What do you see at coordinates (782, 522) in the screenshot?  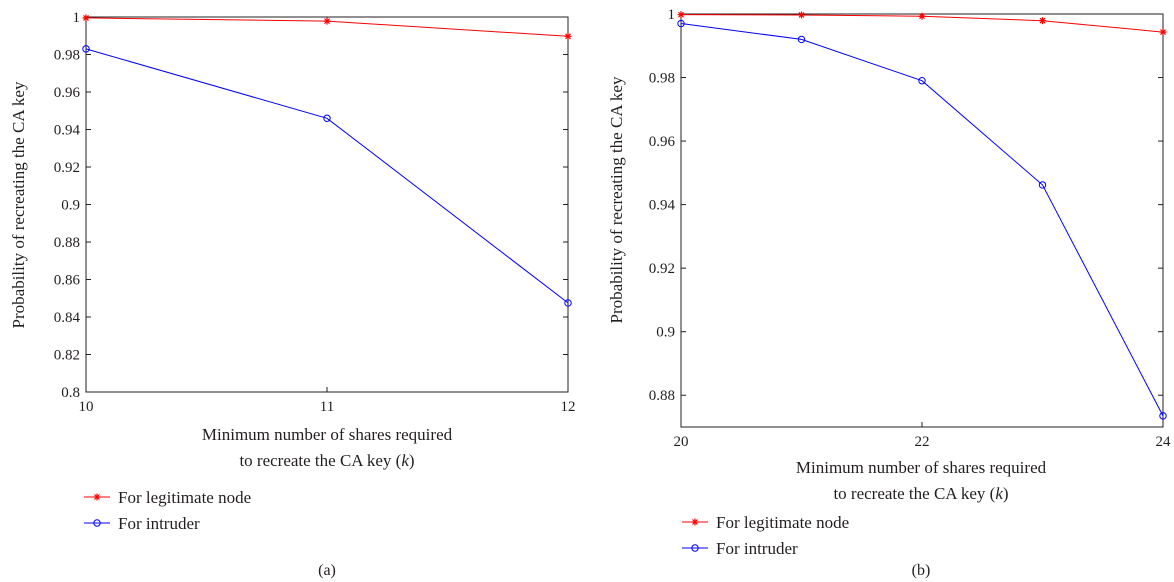 I see `panel-b-legend-label-legitimate: For legitimate node` at bounding box center [782, 522].